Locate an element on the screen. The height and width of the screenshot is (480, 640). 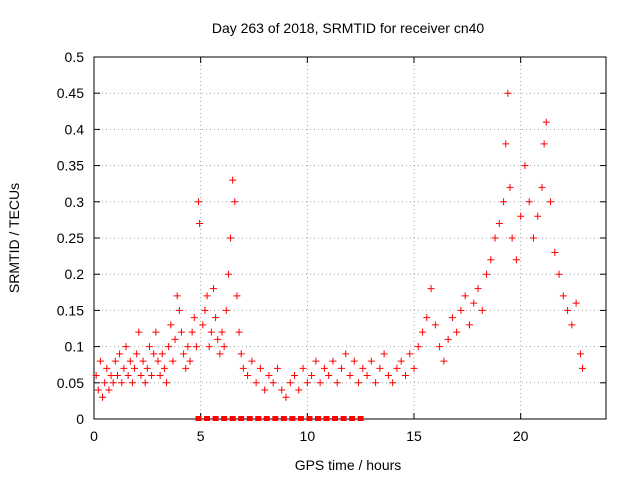
x-tick-label: 10 is located at coordinates (308, 436).